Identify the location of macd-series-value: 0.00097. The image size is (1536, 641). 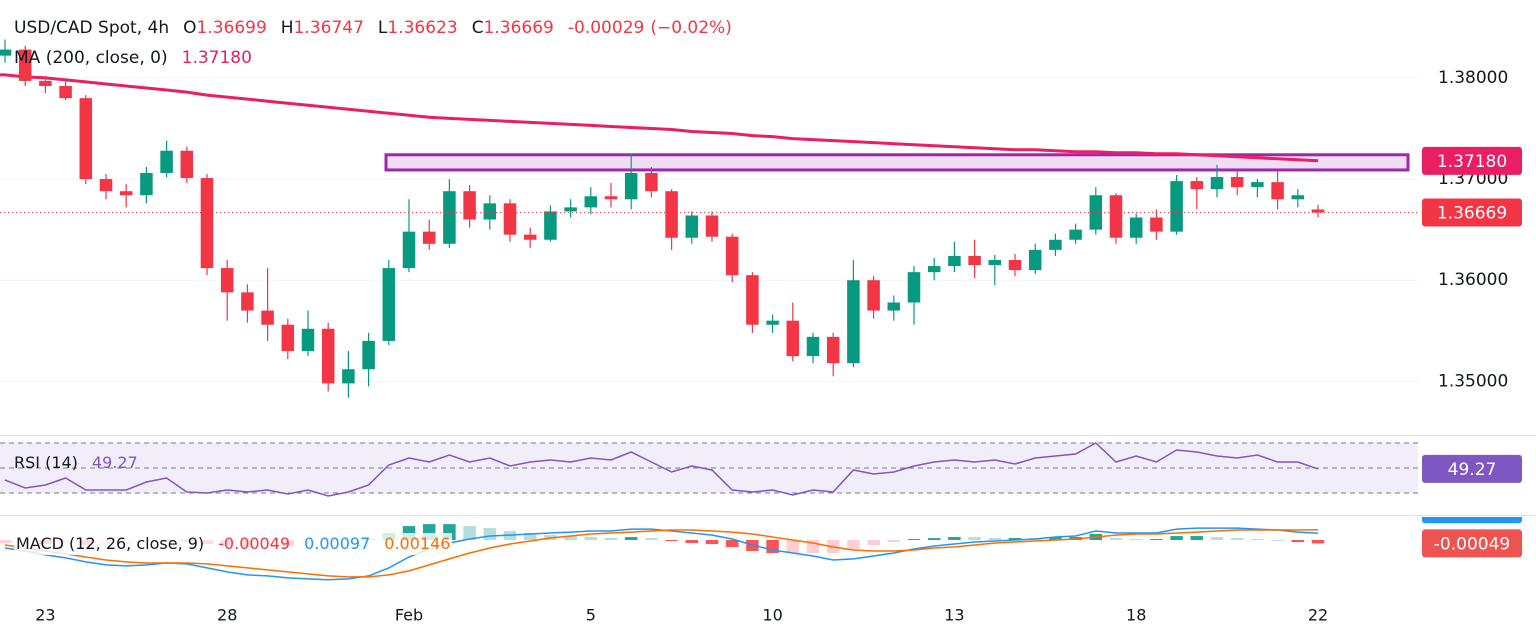
(337, 543).